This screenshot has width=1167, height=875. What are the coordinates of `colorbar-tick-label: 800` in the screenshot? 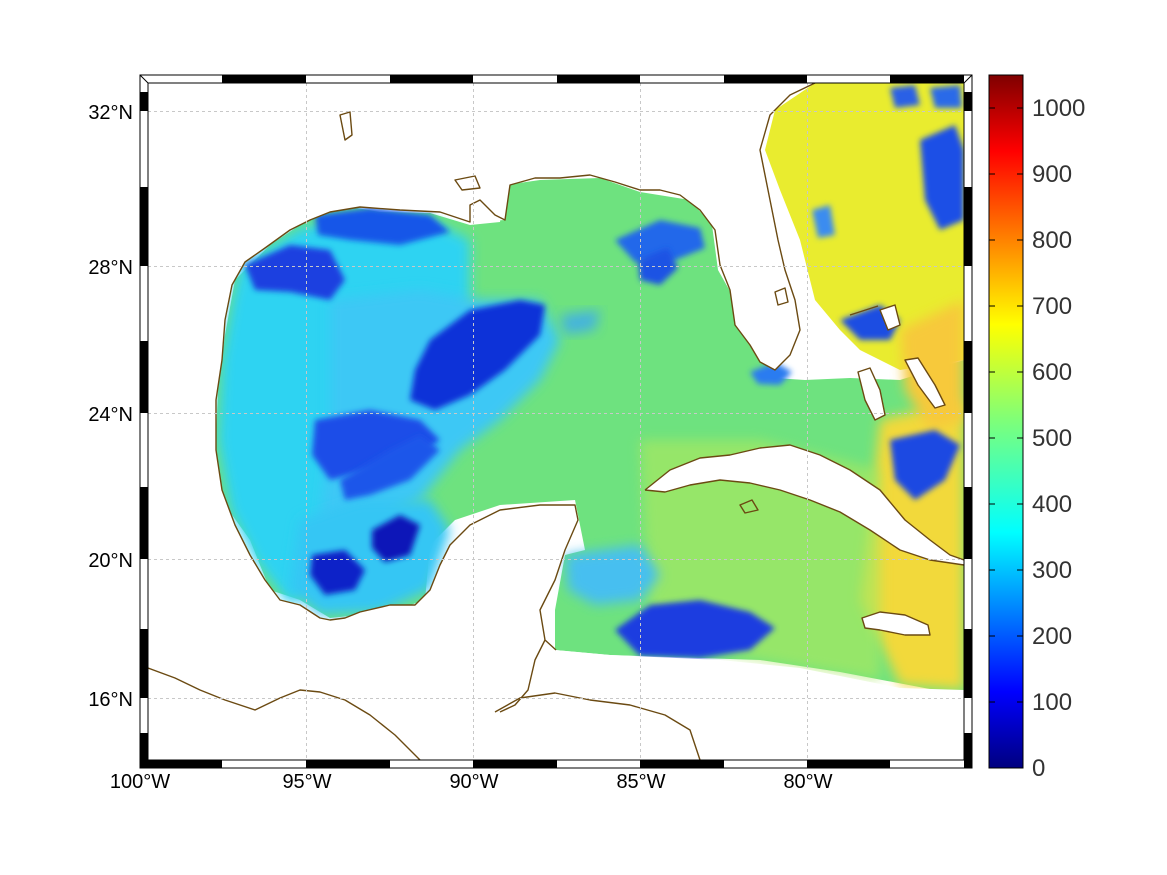 It's located at (1052, 240).